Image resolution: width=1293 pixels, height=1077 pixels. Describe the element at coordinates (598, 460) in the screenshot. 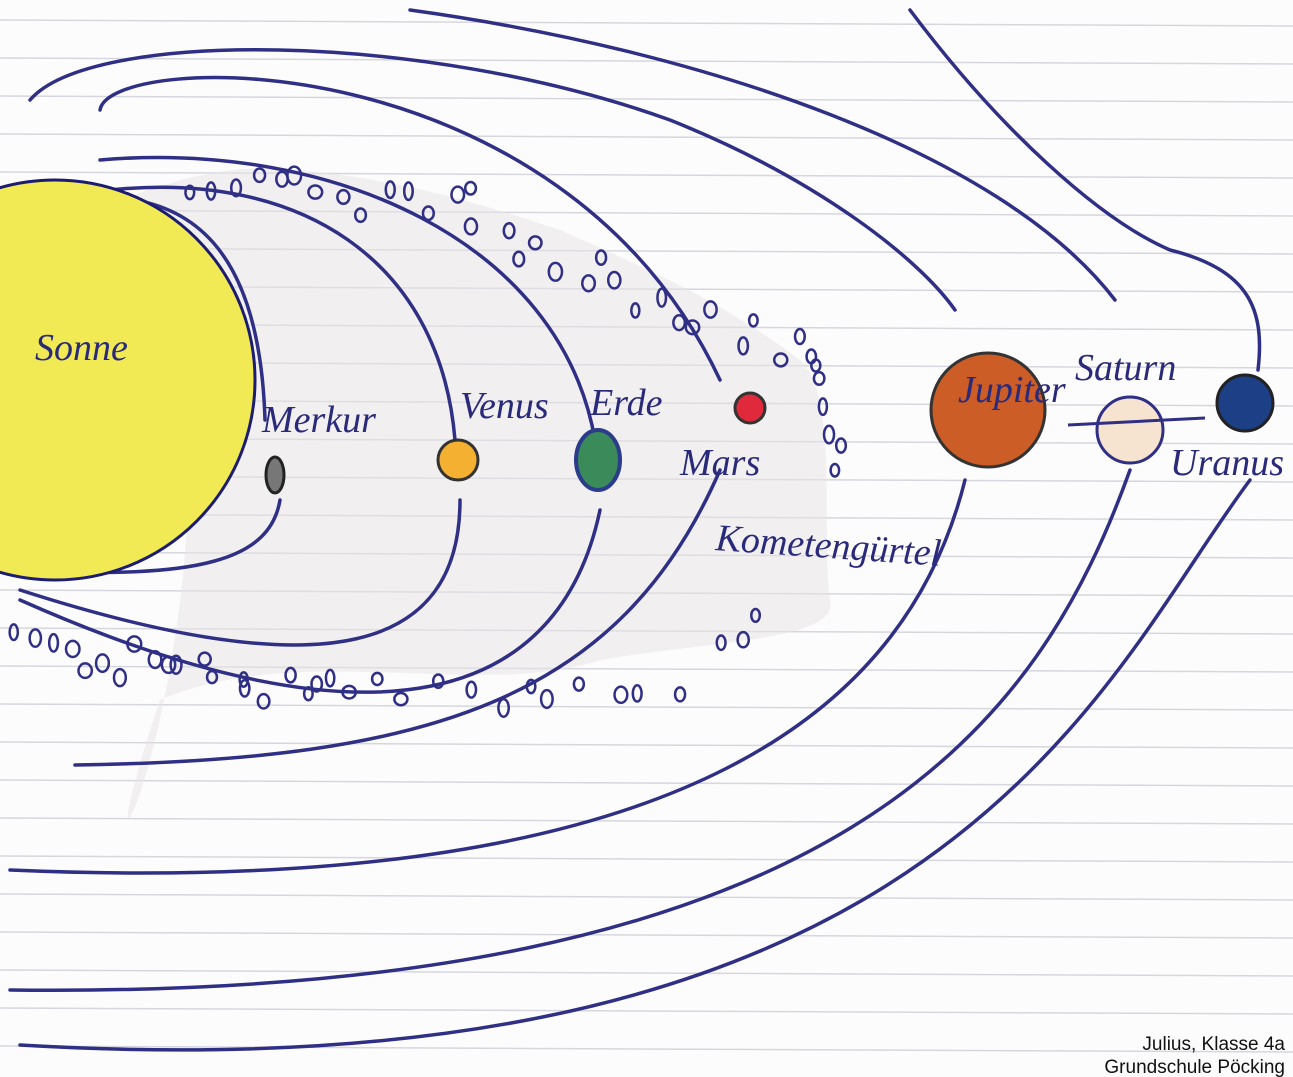

I see `earth` at that location.